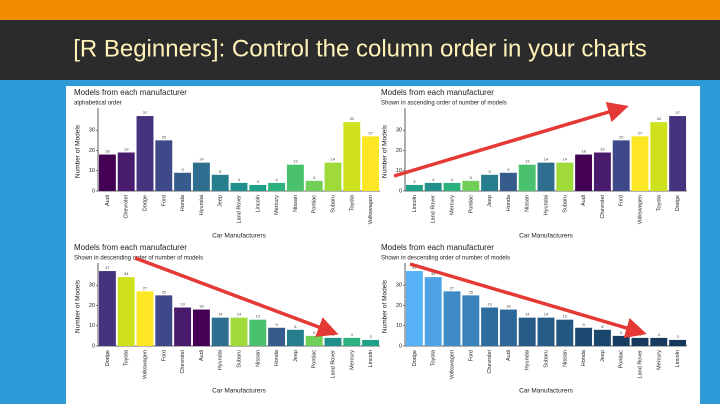  What do you see at coordinates (528, 300) in the screenshot?
I see `arrow` at bounding box center [528, 300].